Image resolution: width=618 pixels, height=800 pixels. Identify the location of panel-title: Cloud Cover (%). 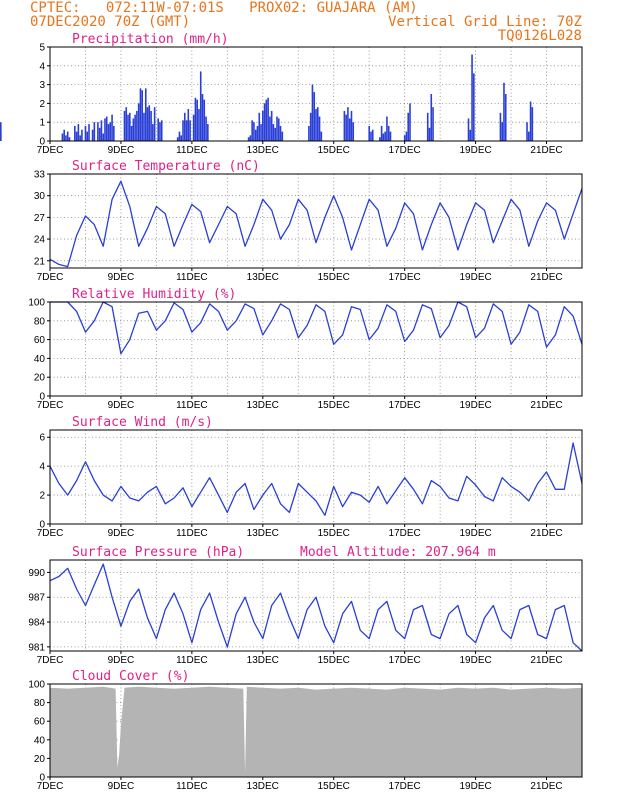
(130, 676).